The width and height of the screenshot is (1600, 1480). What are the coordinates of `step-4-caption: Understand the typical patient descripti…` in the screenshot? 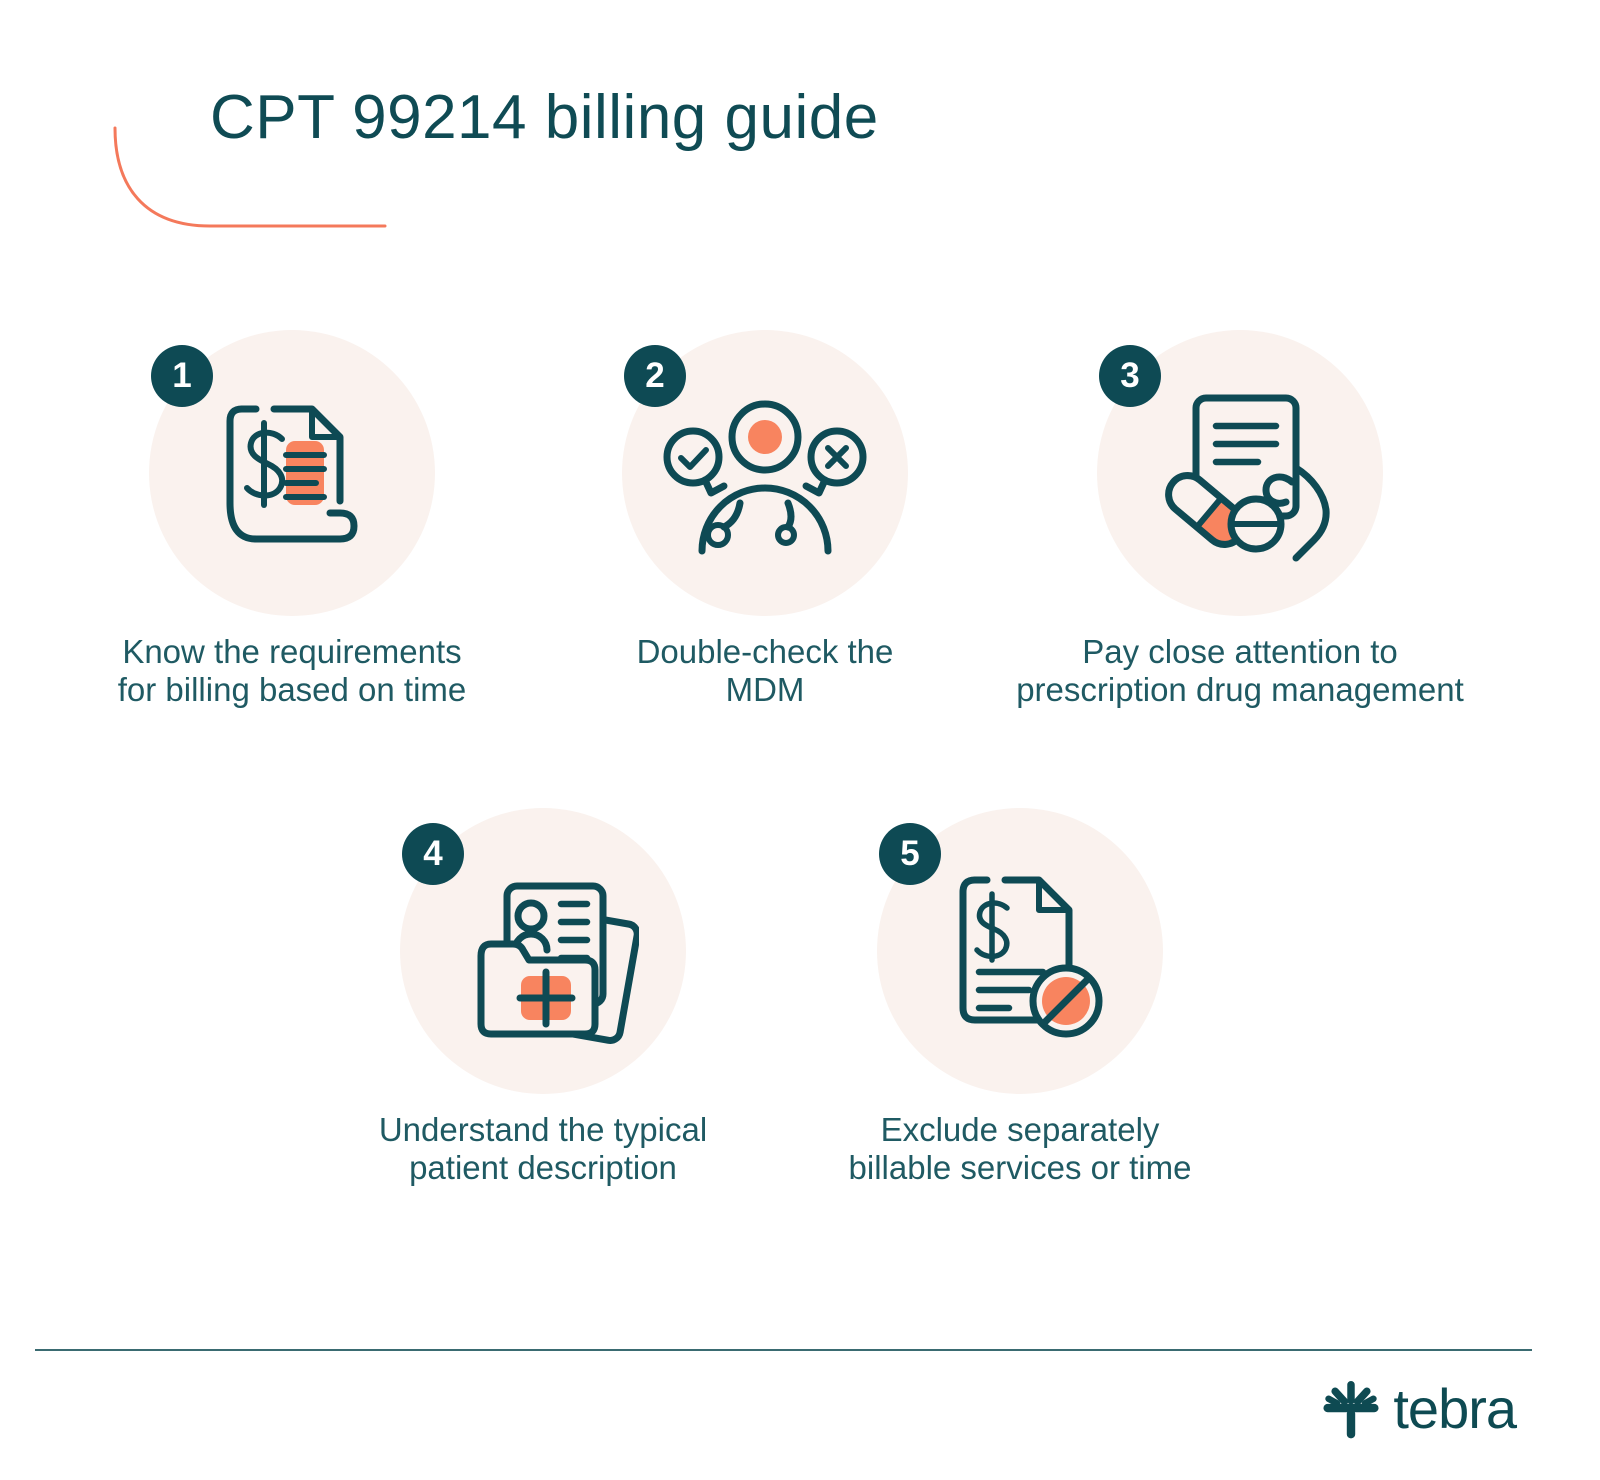 It's located at (543, 1149).